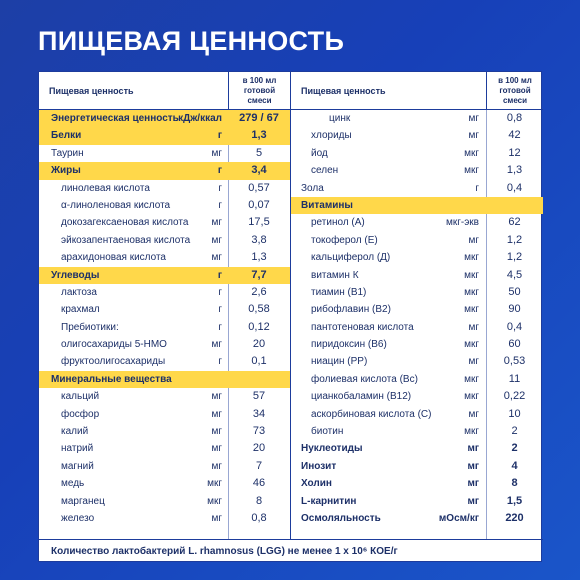  What do you see at coordinates (514, 274) in the screenshot?
I see `row-value: 4,5` at bounding box center [514, 274].